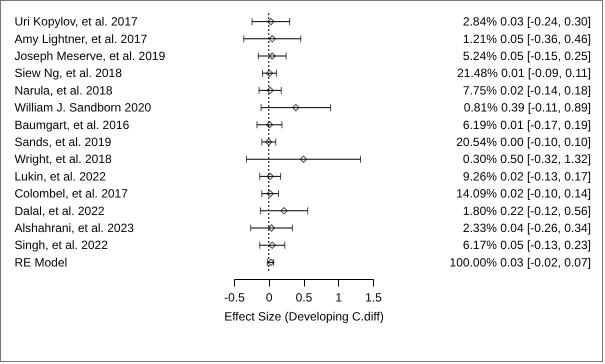 The width and height of the screenshot is (605, 364). Describe the element at coordinates (527, 107) in the screenshot. I see `data-label: 0.81% 0.39 [-0.11, 0.89]` at that location.